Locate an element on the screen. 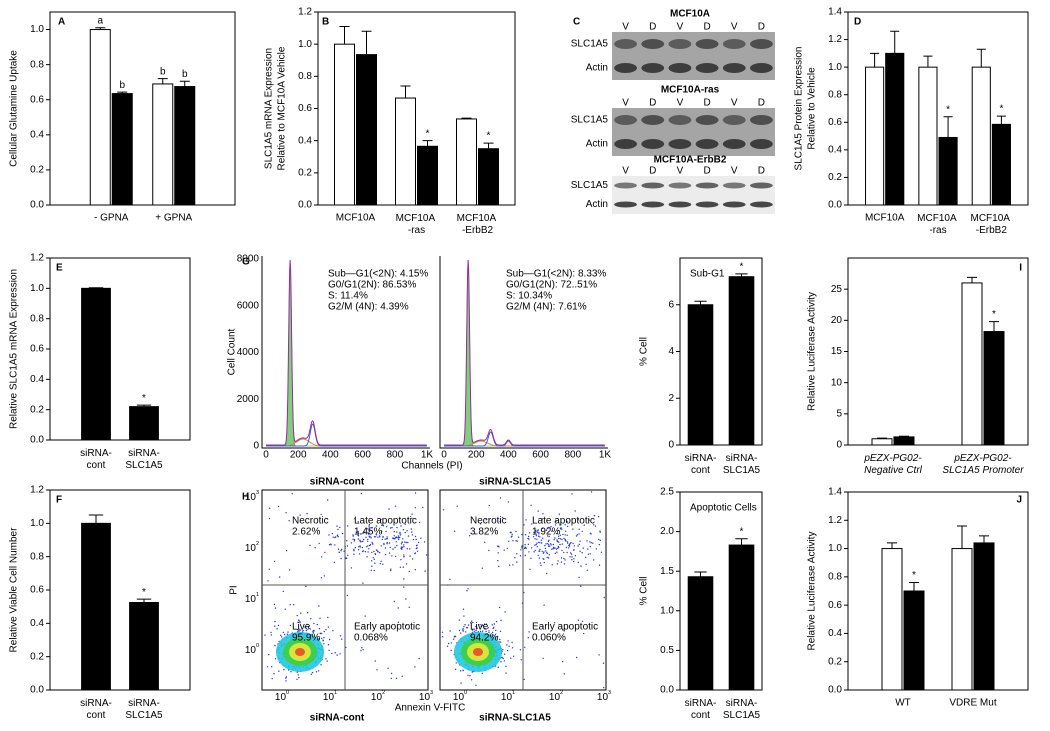 Image resolution: width=1050 pixels, height=731 pixels. y-tick-label: 10³ is located at coordinates (252, 496).